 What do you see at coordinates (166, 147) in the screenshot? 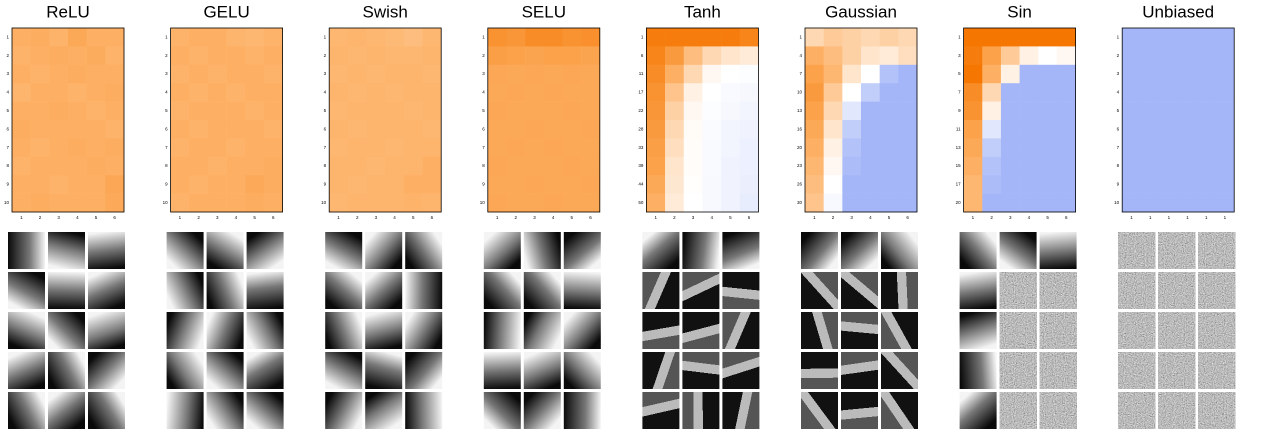
I see `y-tick-label: 7` at bounding box center [166, 147].